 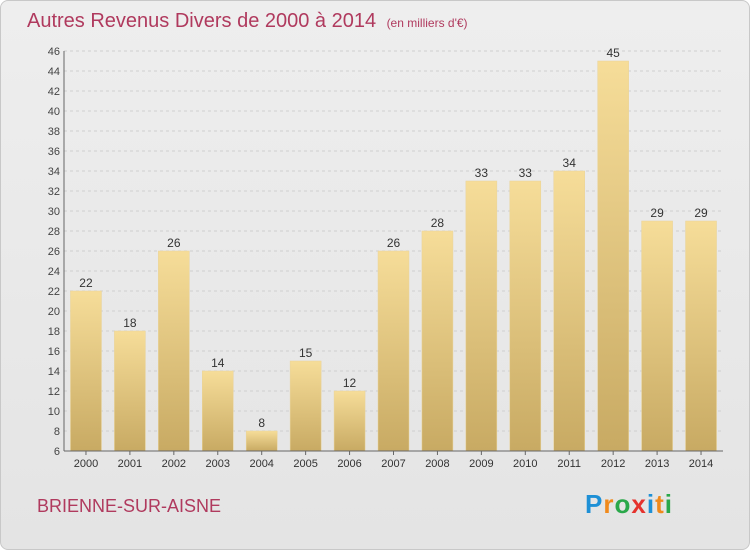 I want to click on logo-letter: o, so click(x=623, y=504).